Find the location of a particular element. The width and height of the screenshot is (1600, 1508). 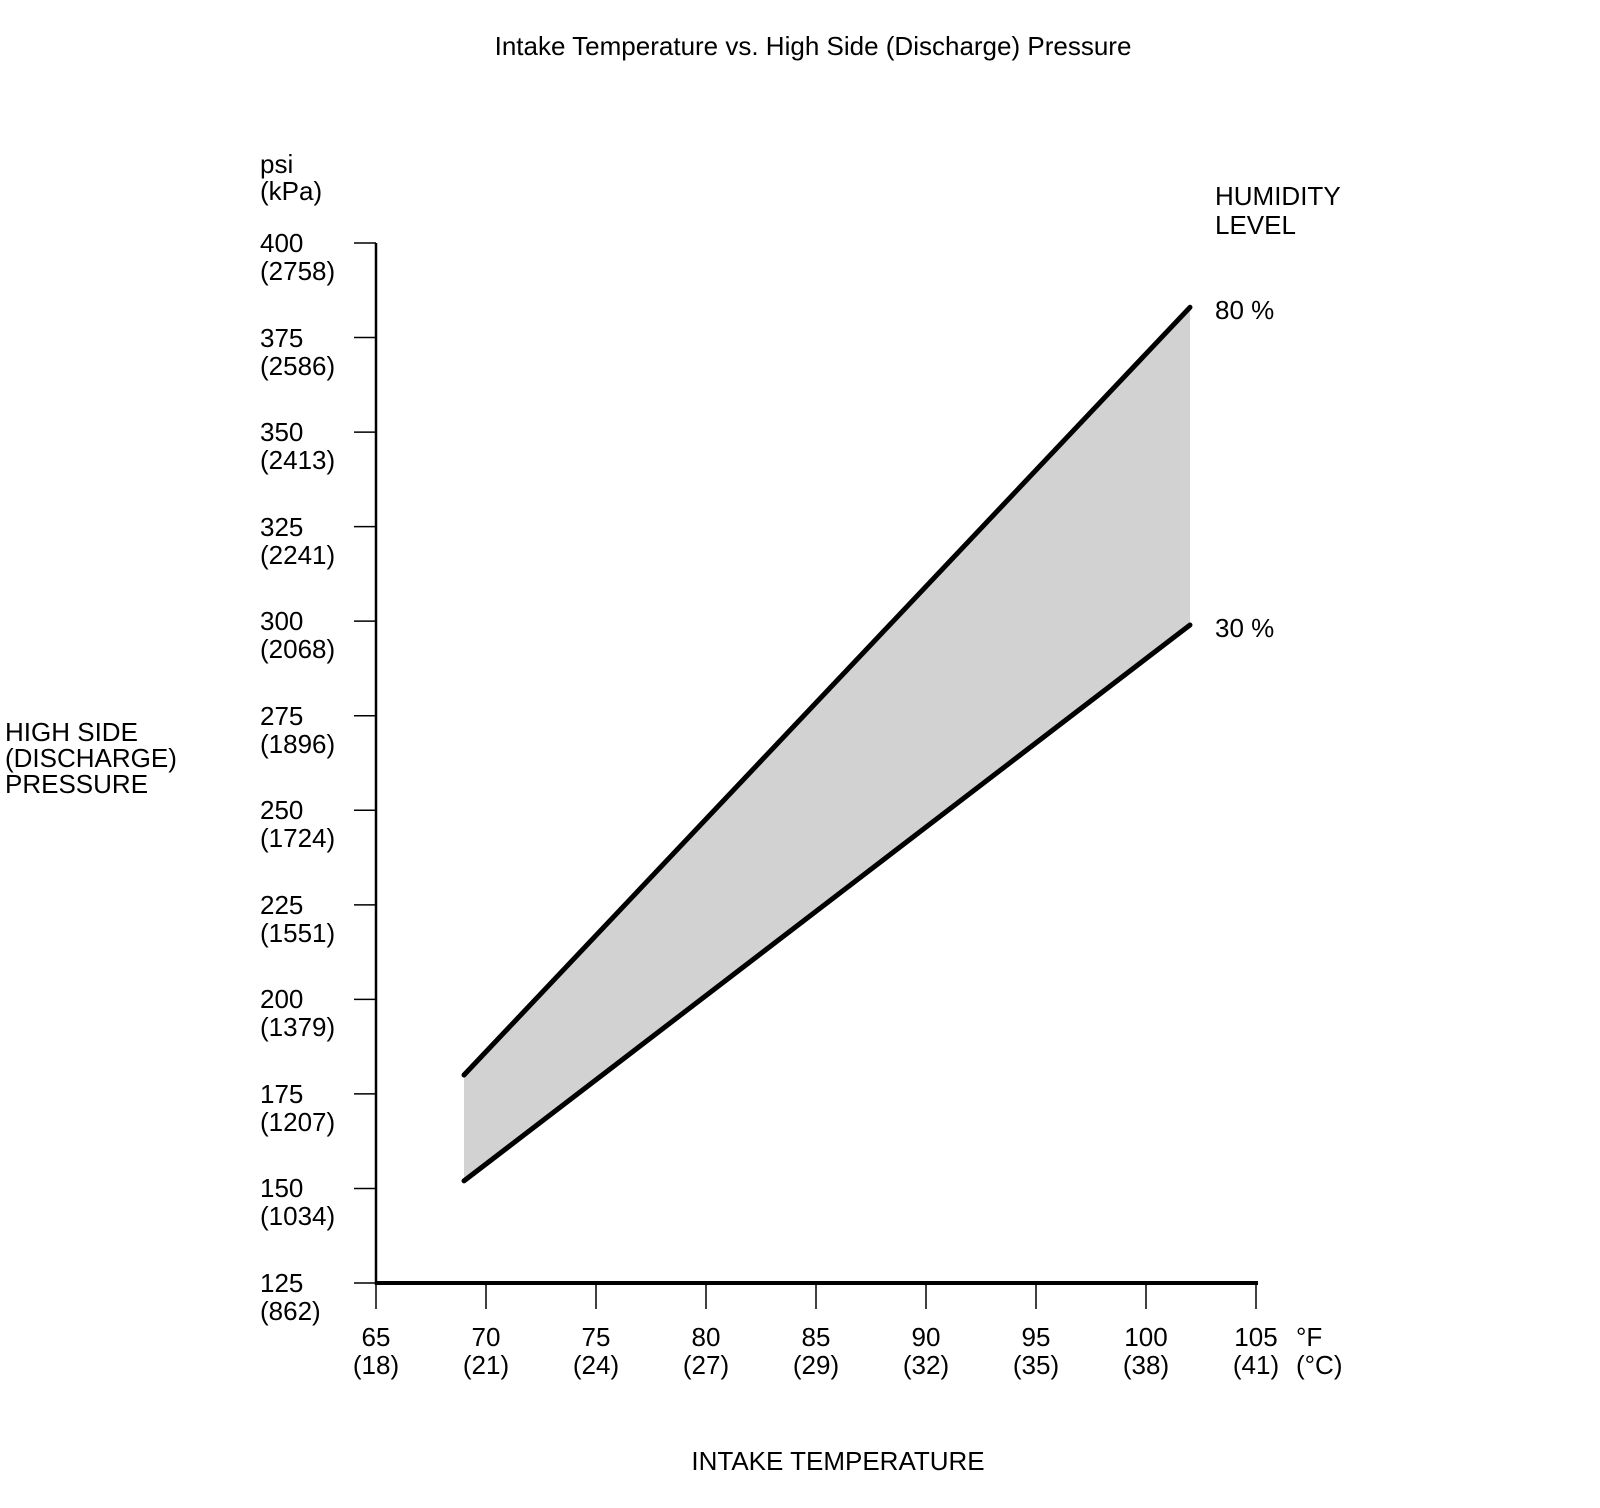

x-tick-label-95: 95 (35) is located at coordinates (1036, 1351).